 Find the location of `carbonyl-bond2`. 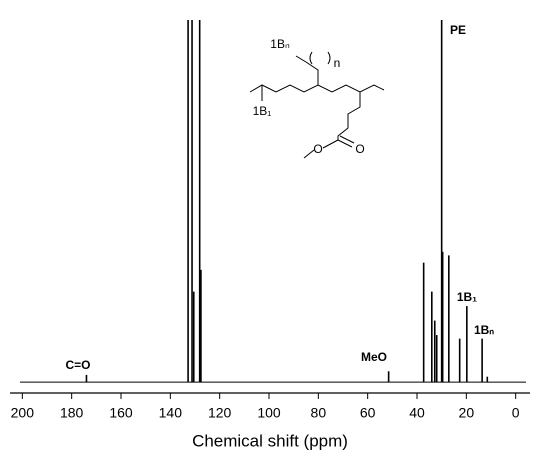

carbonyl-bond2 is located at coordinates (347, 139).